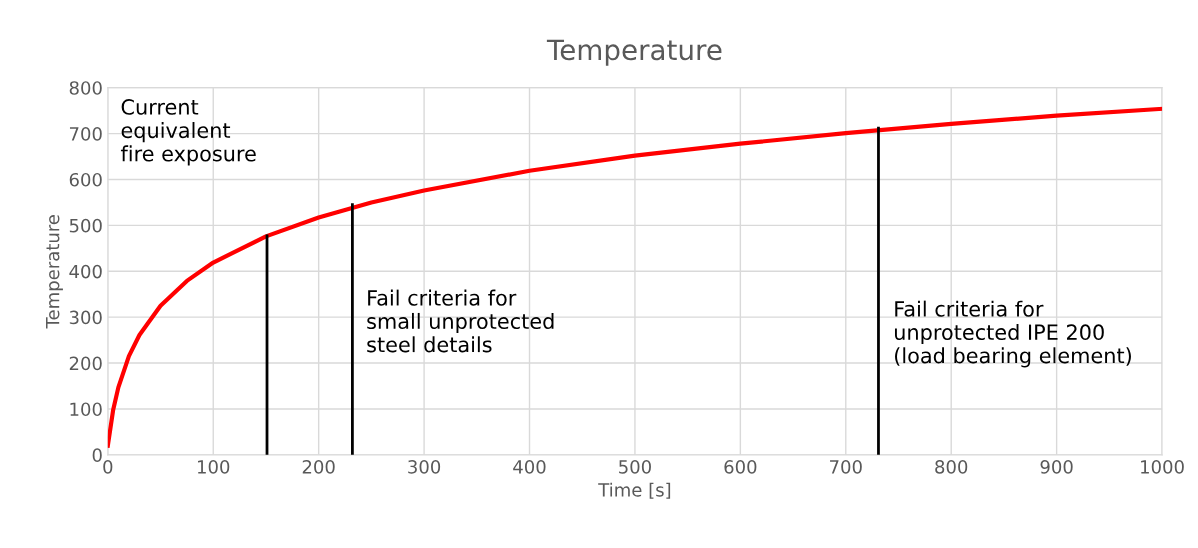  Describe the element at coordinates (85, 317) in the screenshot. I see `y-tick-label: 300` at that location.